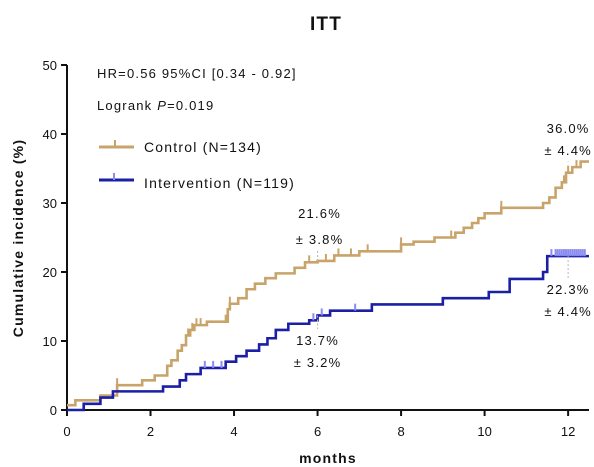  I want to click on annotation-error: ± 3.2%, so click(318, 362).